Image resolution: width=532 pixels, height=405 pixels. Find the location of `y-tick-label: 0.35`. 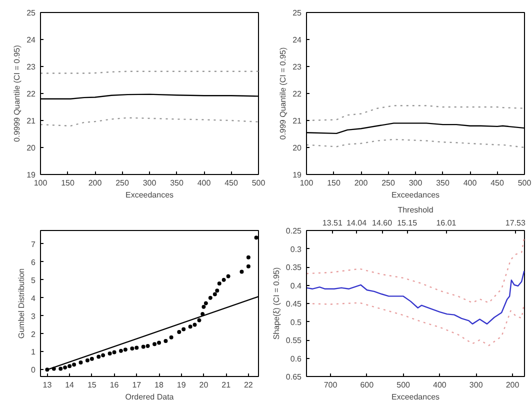

y-tick-label: 0.35 is located at coordinates (294, 267).